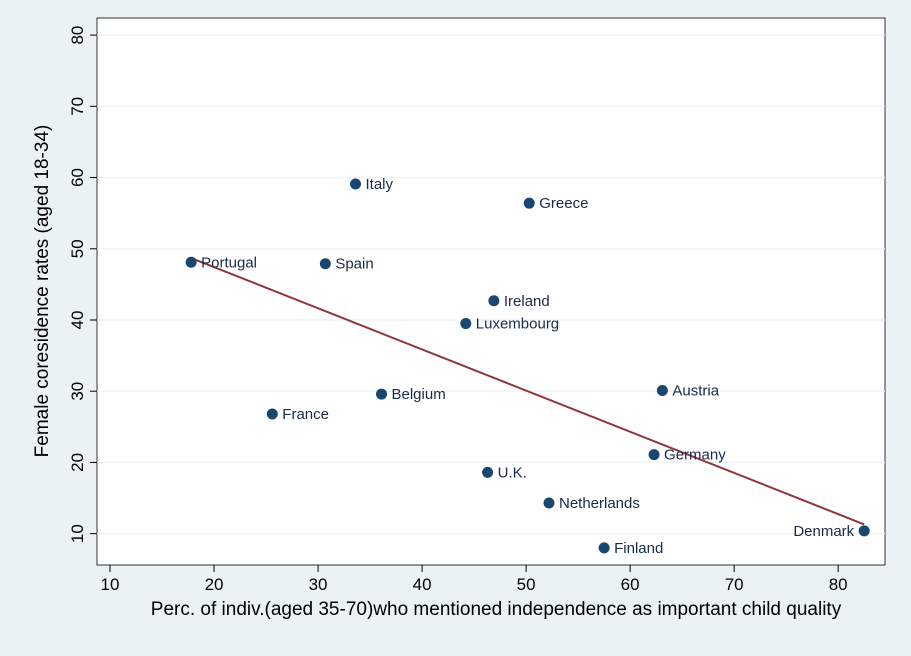 This screenshot has height=656, width=911. I want to click on x-tick-label: 20, so click(214, 584).